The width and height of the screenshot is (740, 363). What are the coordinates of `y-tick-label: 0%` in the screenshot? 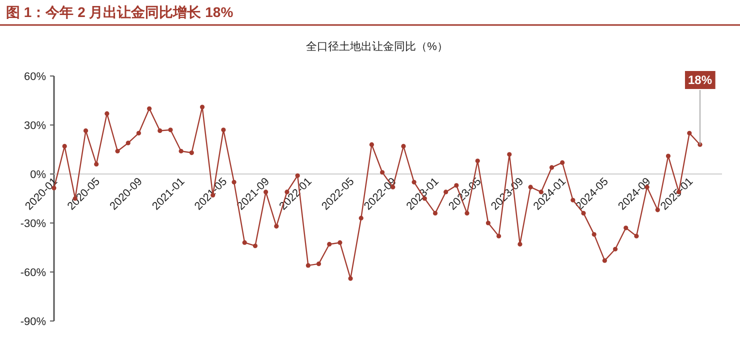 It's located at (38, 175).